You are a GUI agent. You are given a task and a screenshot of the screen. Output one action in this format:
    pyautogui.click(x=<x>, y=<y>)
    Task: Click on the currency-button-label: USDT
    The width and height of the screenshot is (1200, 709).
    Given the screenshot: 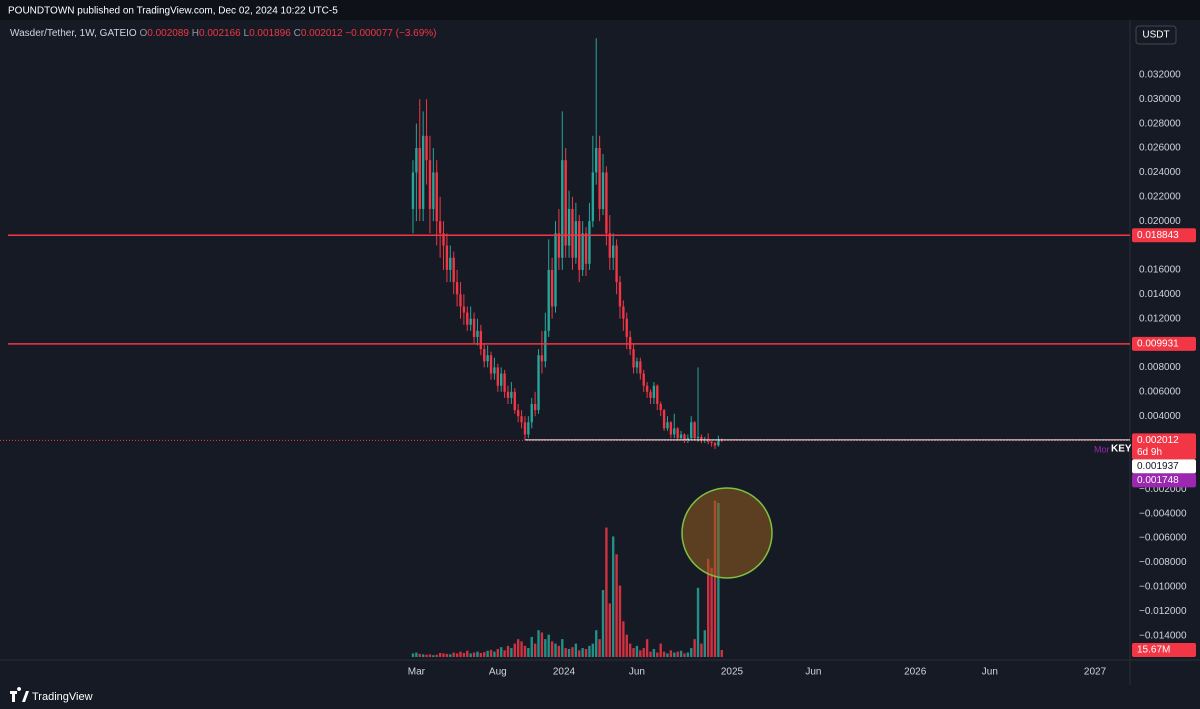 What is the action you would take?
    pyautogui.click(x=1155, y=35)
    